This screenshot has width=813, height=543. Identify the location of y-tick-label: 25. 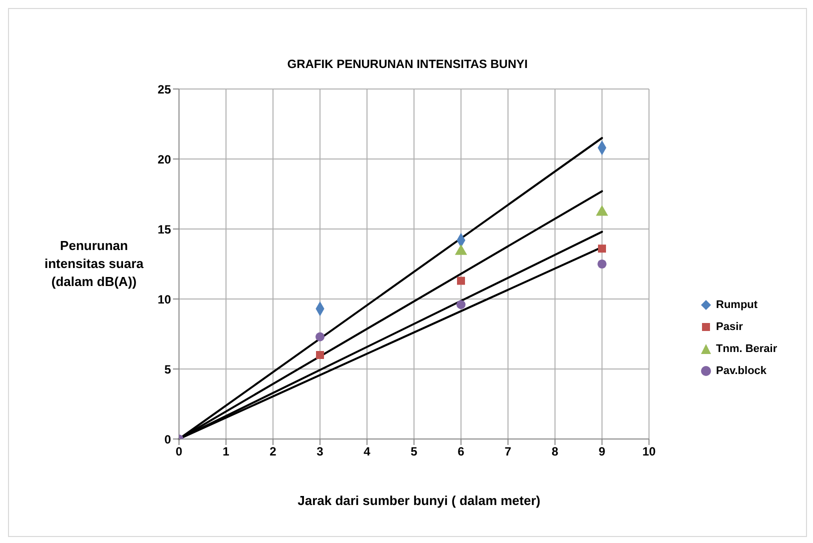
(165, 89).